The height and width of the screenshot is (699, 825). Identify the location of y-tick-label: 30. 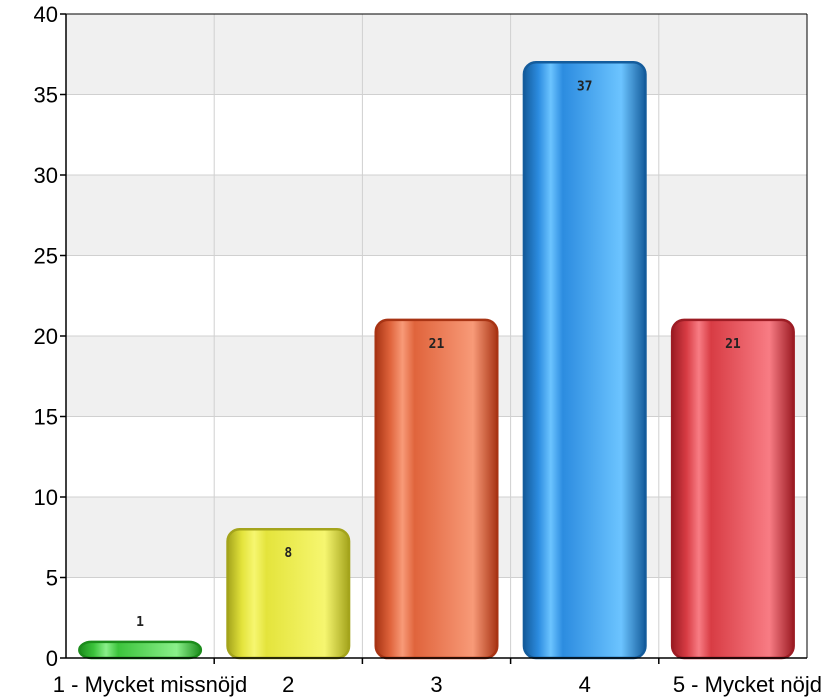
(46, 175).